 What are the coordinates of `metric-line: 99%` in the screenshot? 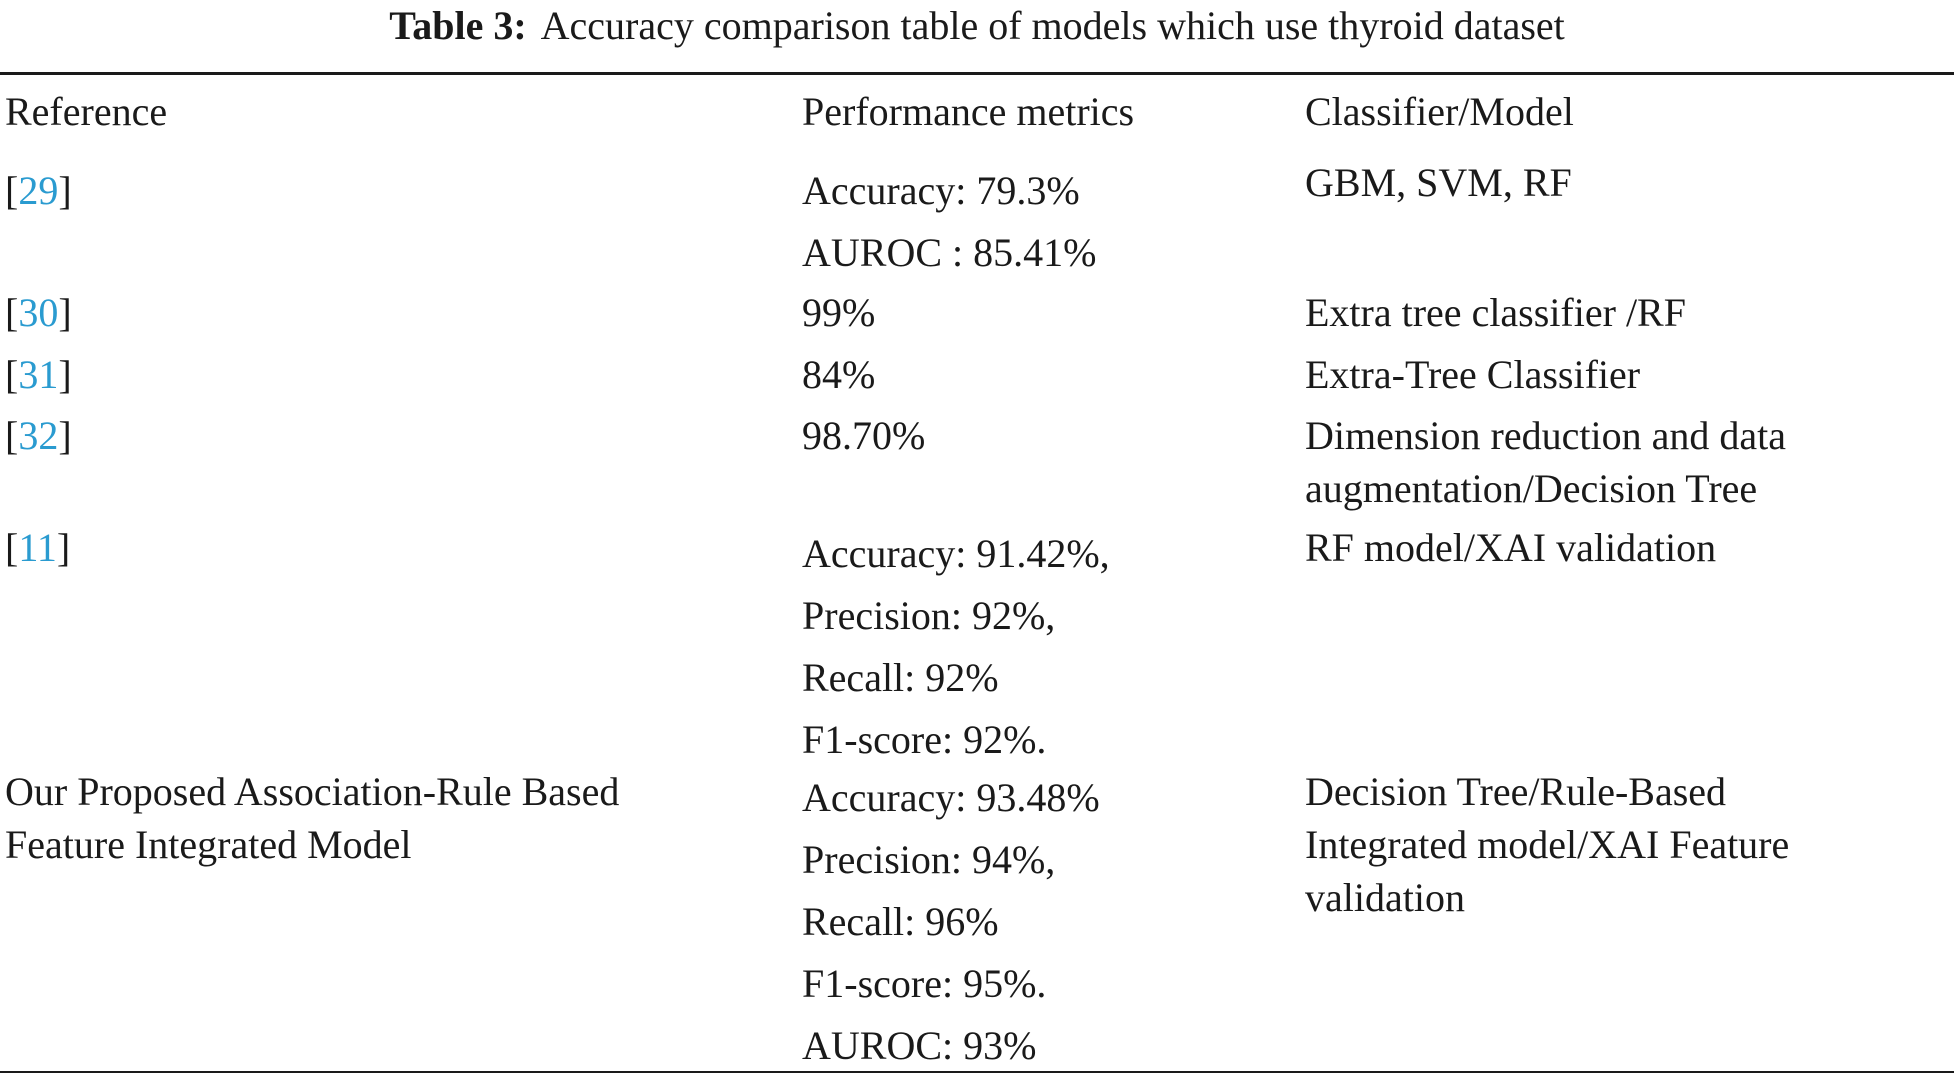 It's located at (839, 312).